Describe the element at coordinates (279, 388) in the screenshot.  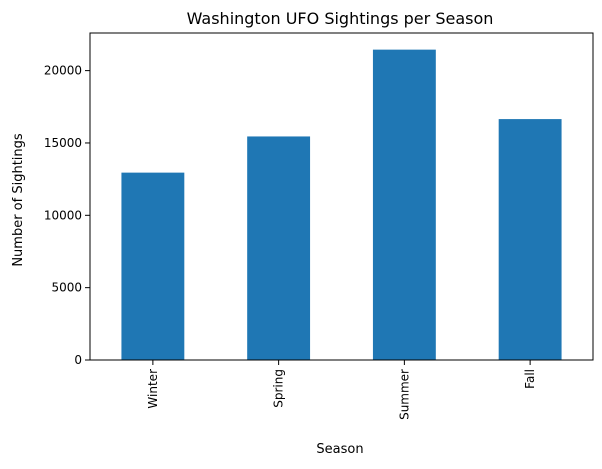
I see `x-tick-label: Spring` at that location.